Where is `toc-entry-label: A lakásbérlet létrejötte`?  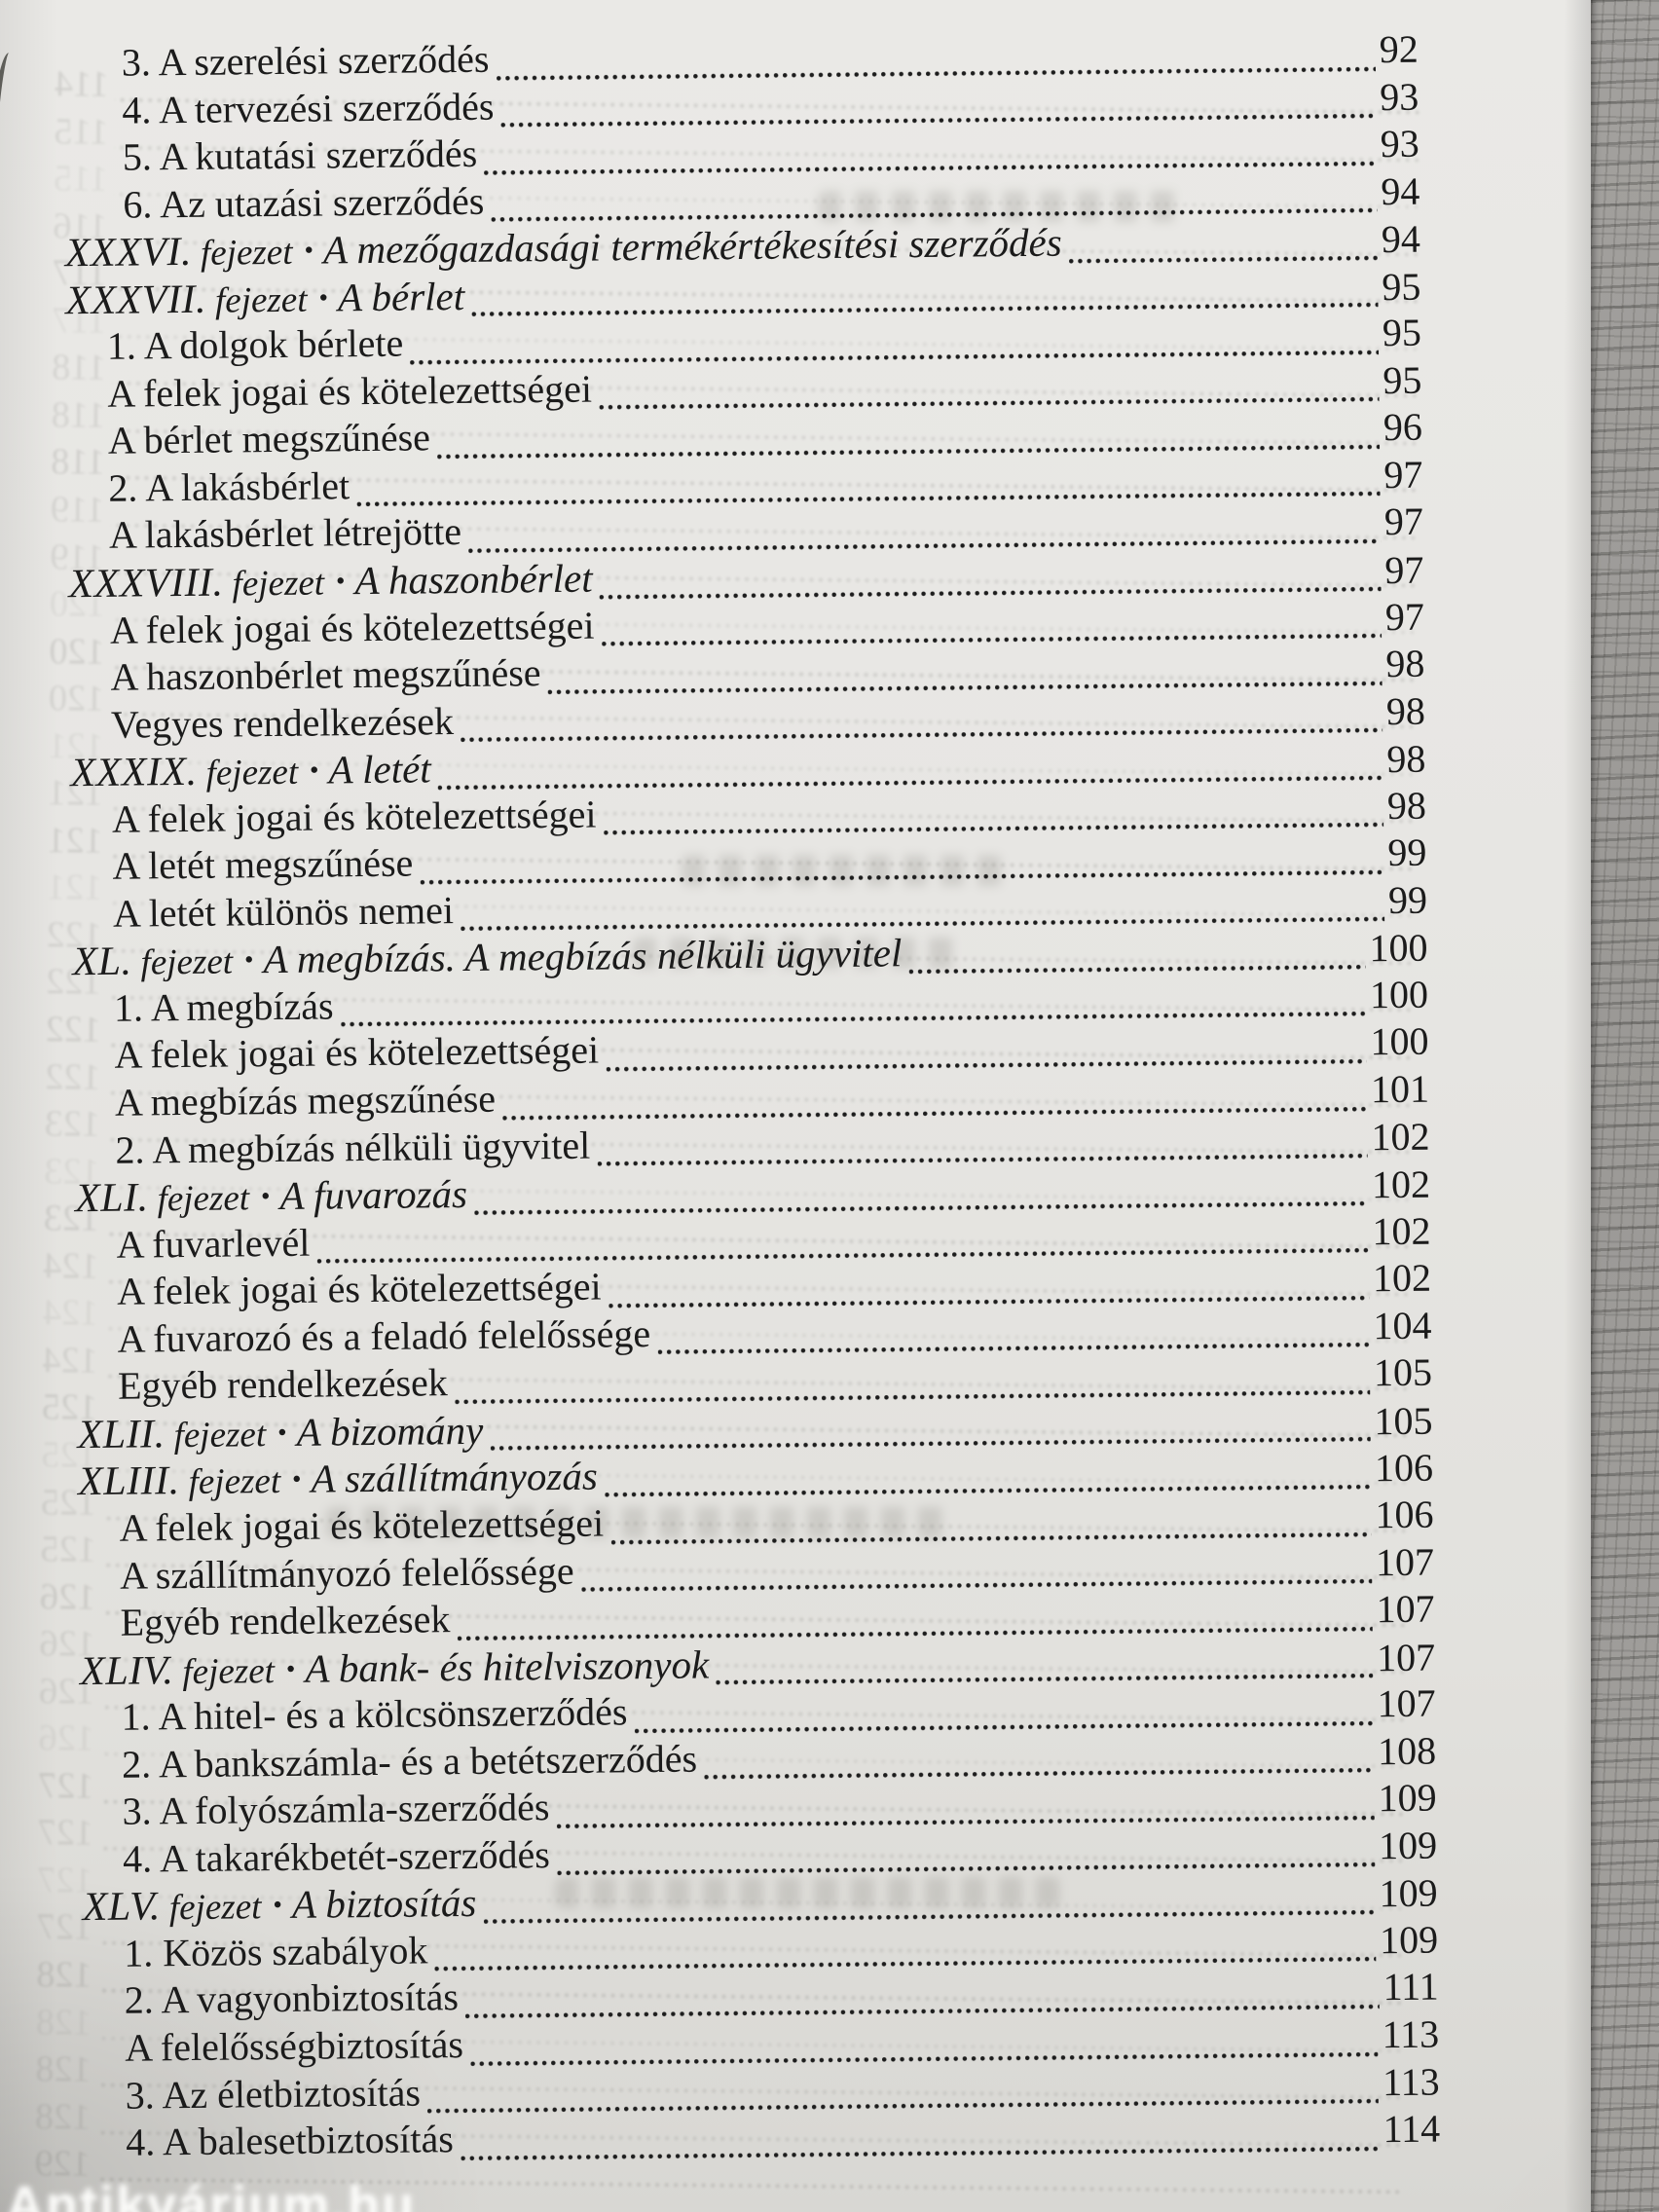
toc-entry-label: A lakásbérlet létrejötte is located at coordinates (285, 533).